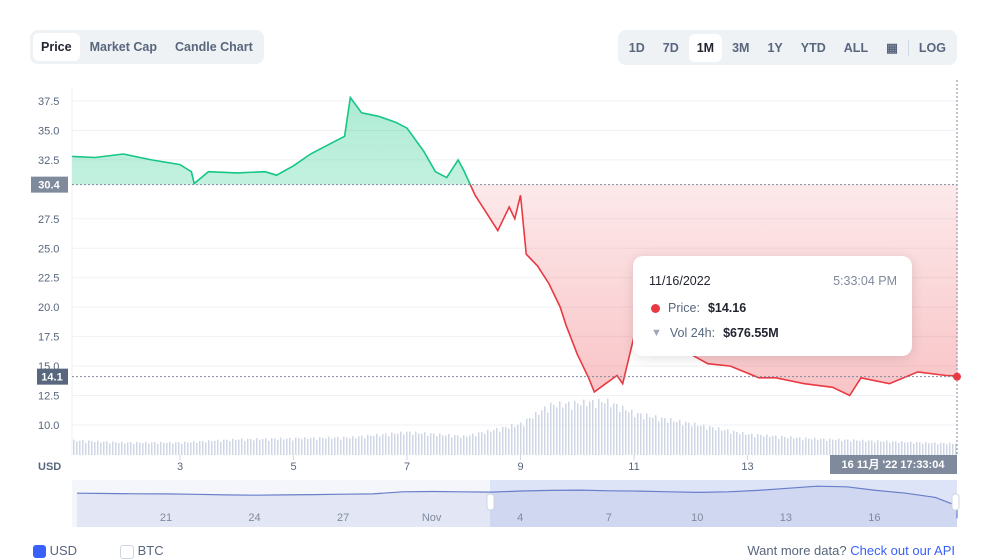  What do you see at coordinates (932, 47) in the screenshot?
I see `log-toggle: LOG` at bounding box center [932, 47].